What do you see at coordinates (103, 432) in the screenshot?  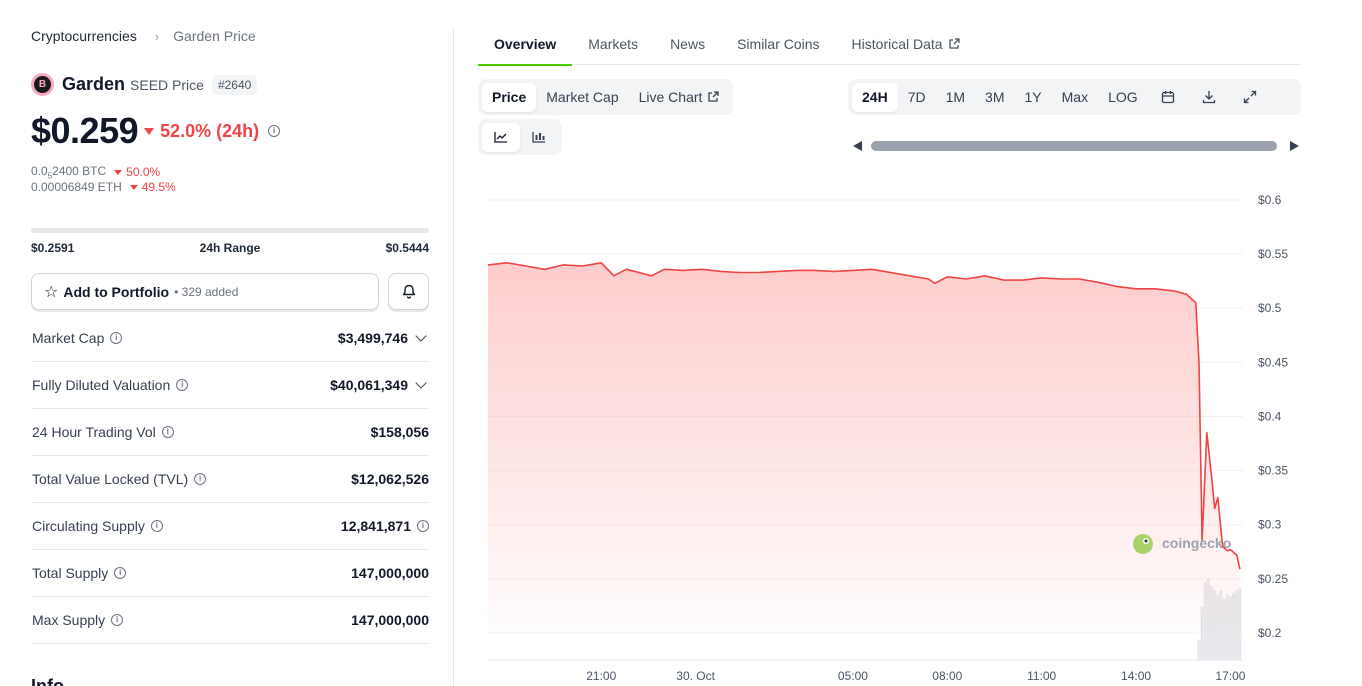 I see `stat-label: 24 Hour Trading Vol i` at bounding box center [103, 432].